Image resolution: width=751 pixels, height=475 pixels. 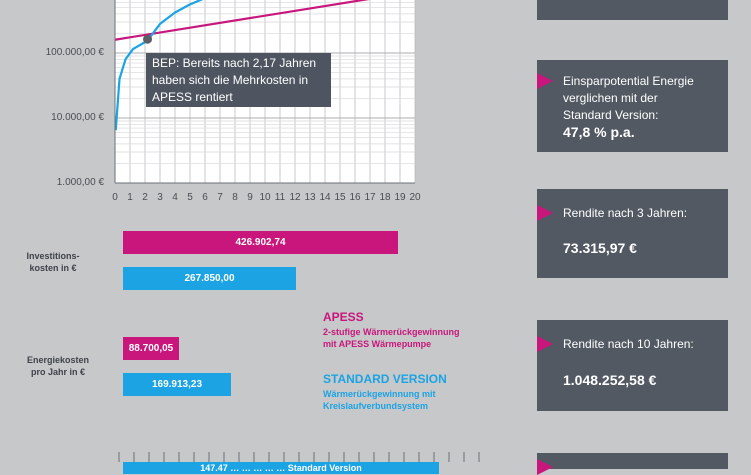 What do you see at coordinates (160, 197) in the screenshot?
I see `x-tick-label: 3` at bounding box center [160, 197].